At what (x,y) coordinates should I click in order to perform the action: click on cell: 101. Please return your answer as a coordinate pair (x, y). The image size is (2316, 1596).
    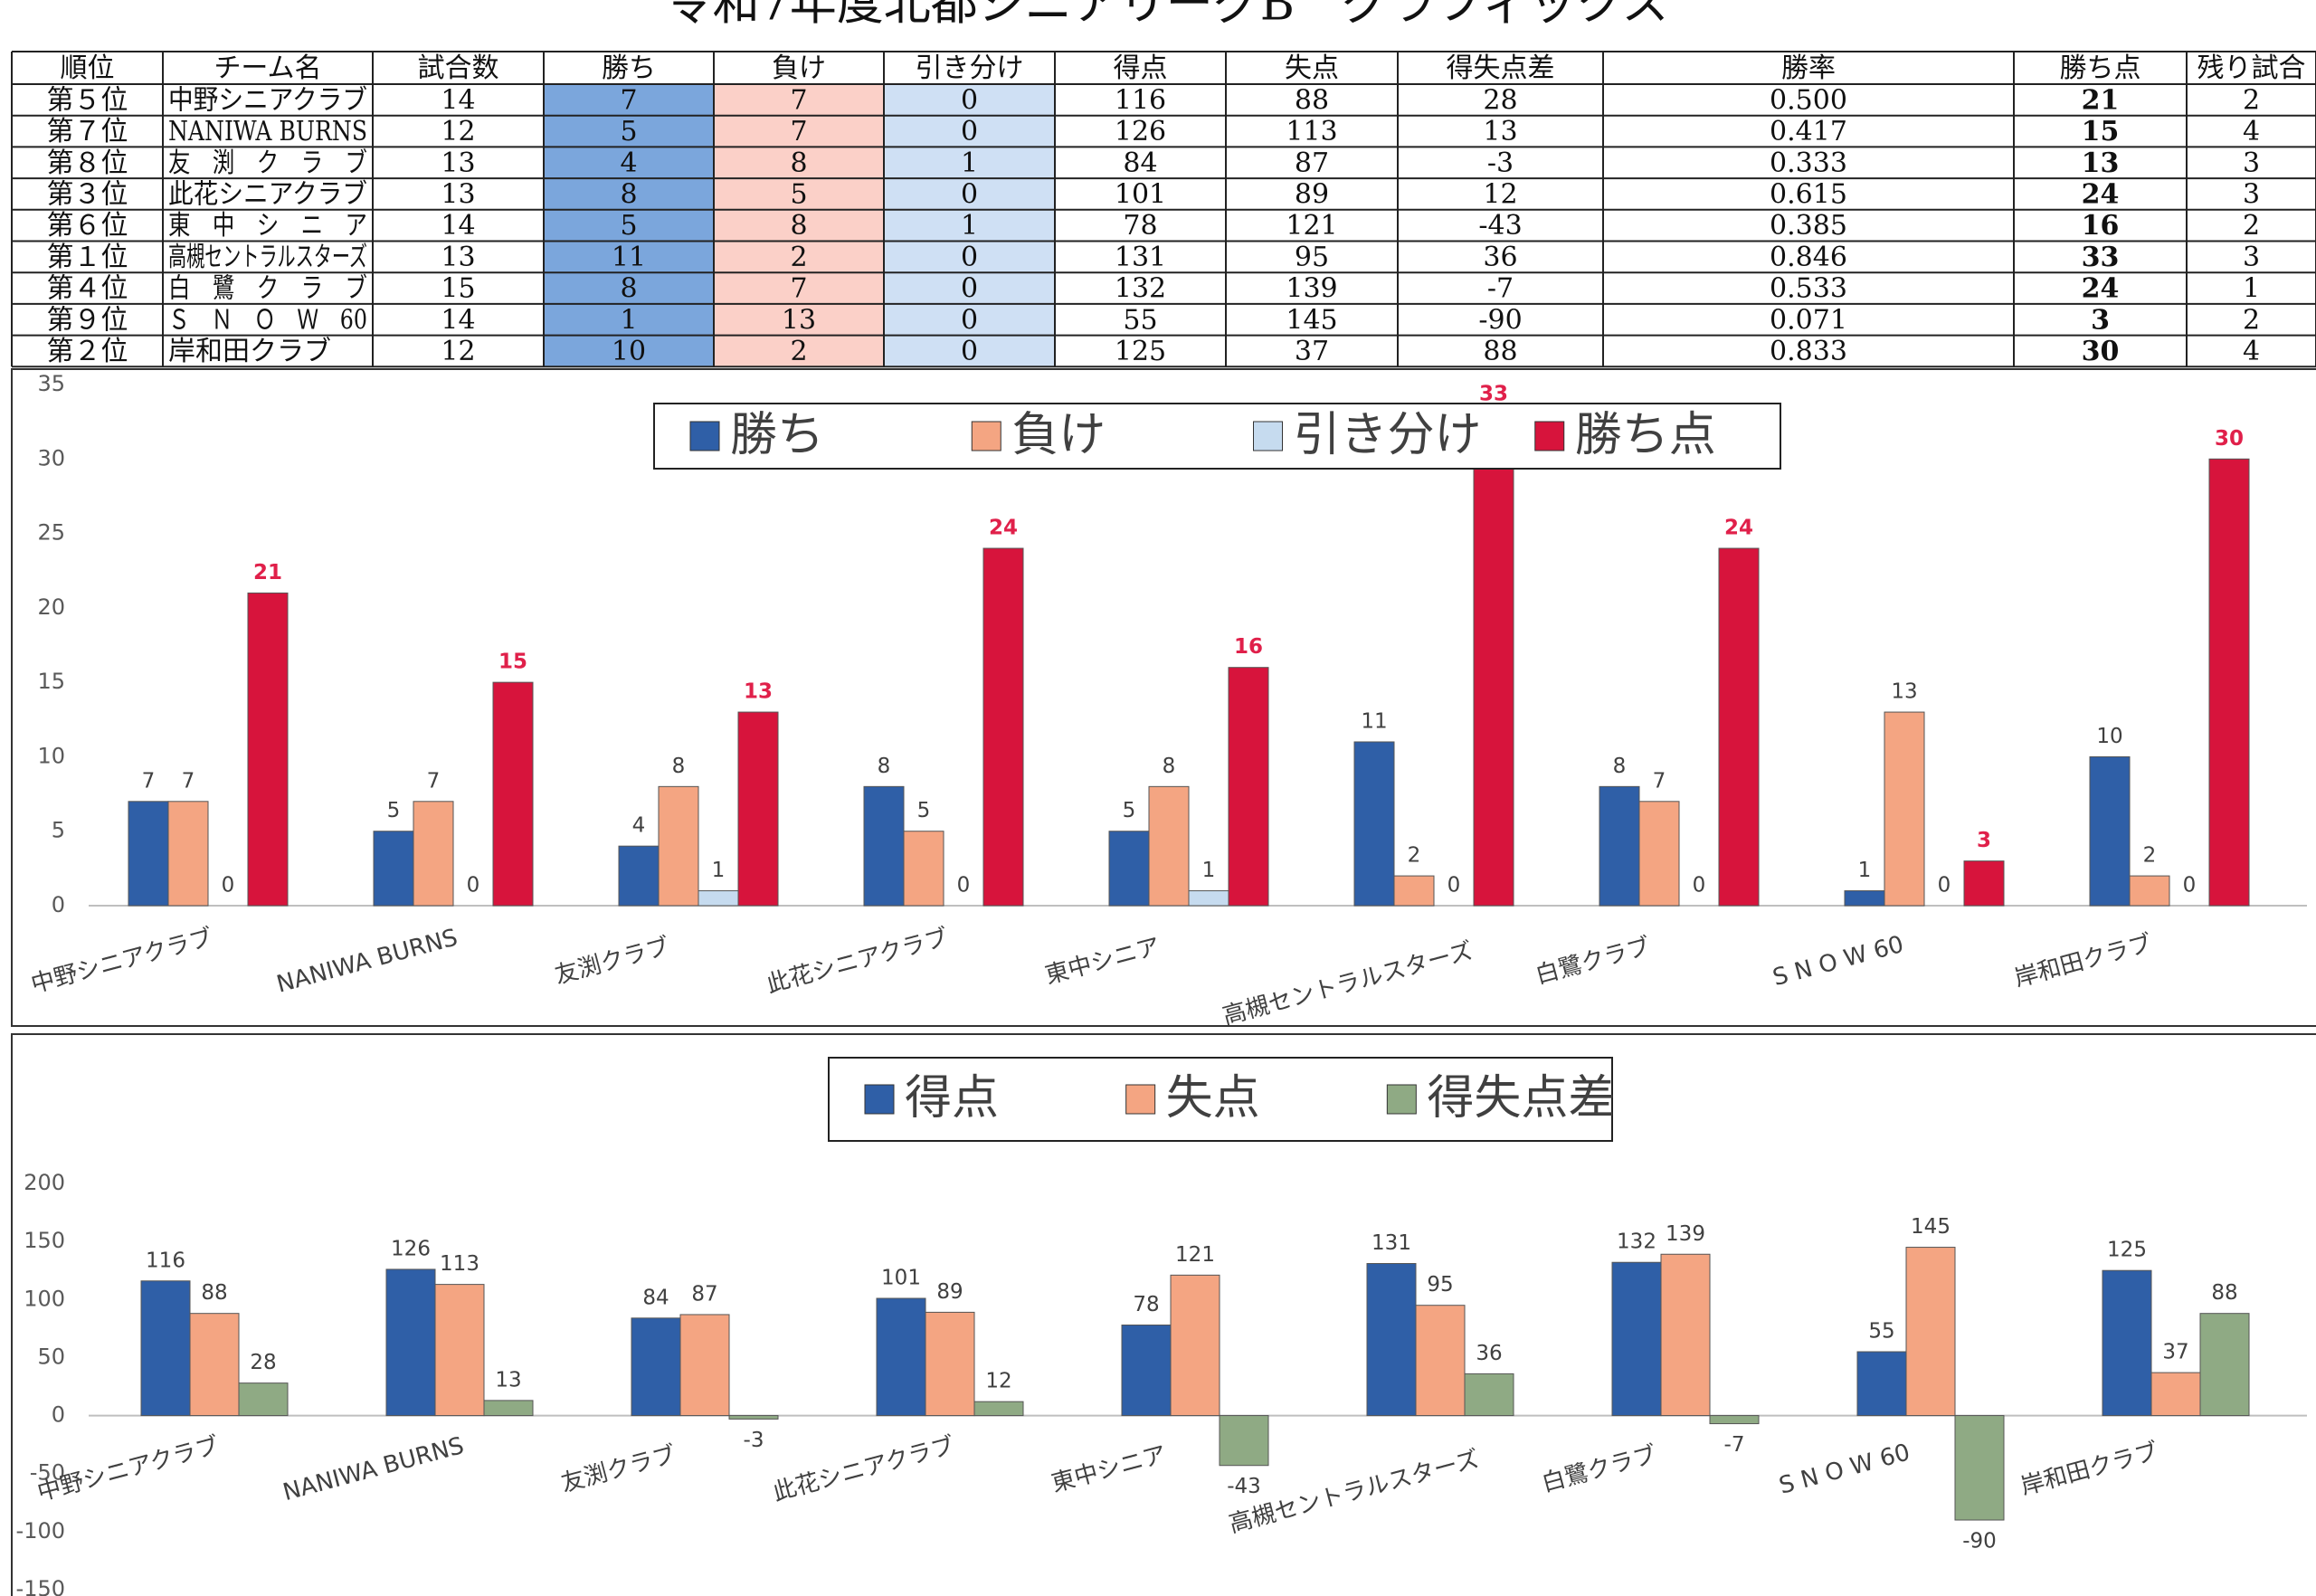
    Looking at the image, I should click on (1140, 194).